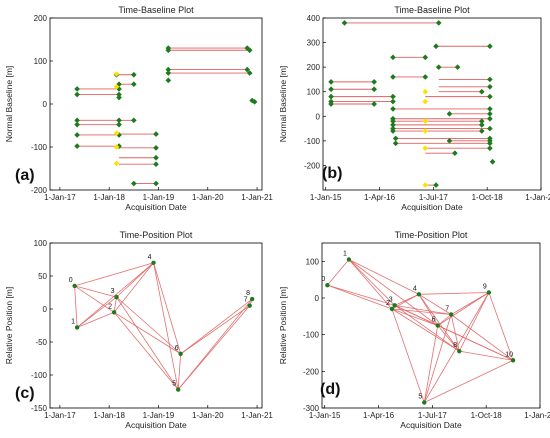 The height and width of the screenshot is (438, 550). Describe the element at coordinates (248, 293) in the screenshot. I see `node-label: 8` at that location.